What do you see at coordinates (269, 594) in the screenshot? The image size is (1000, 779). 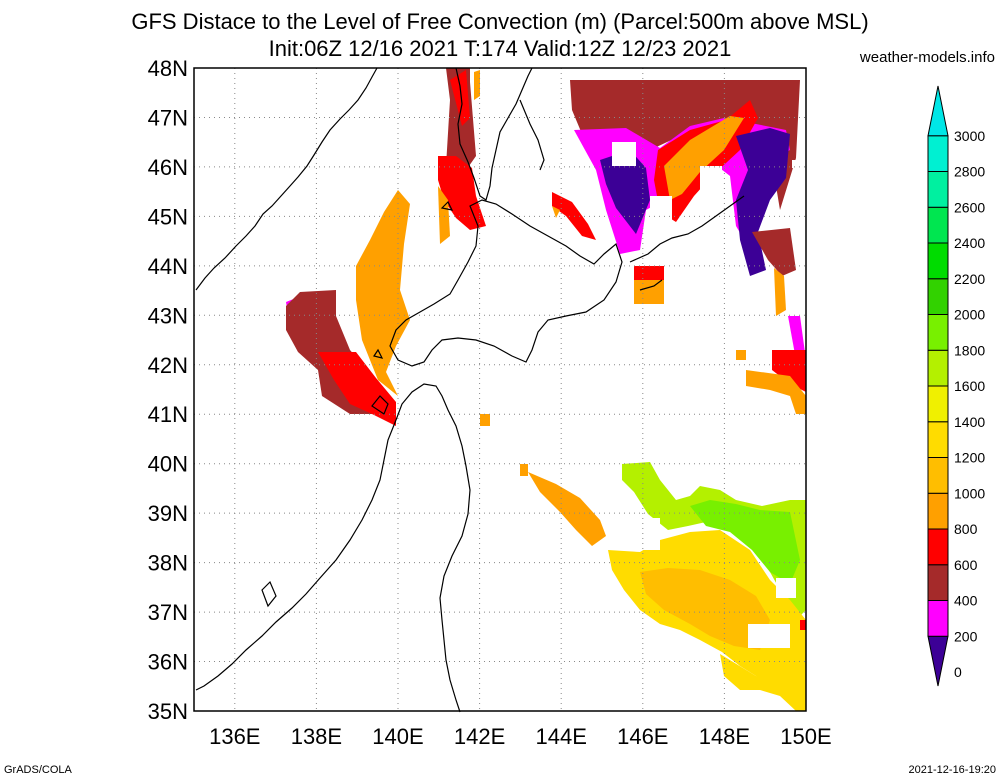 I see `sado-island` at bounding box center [269, 594].